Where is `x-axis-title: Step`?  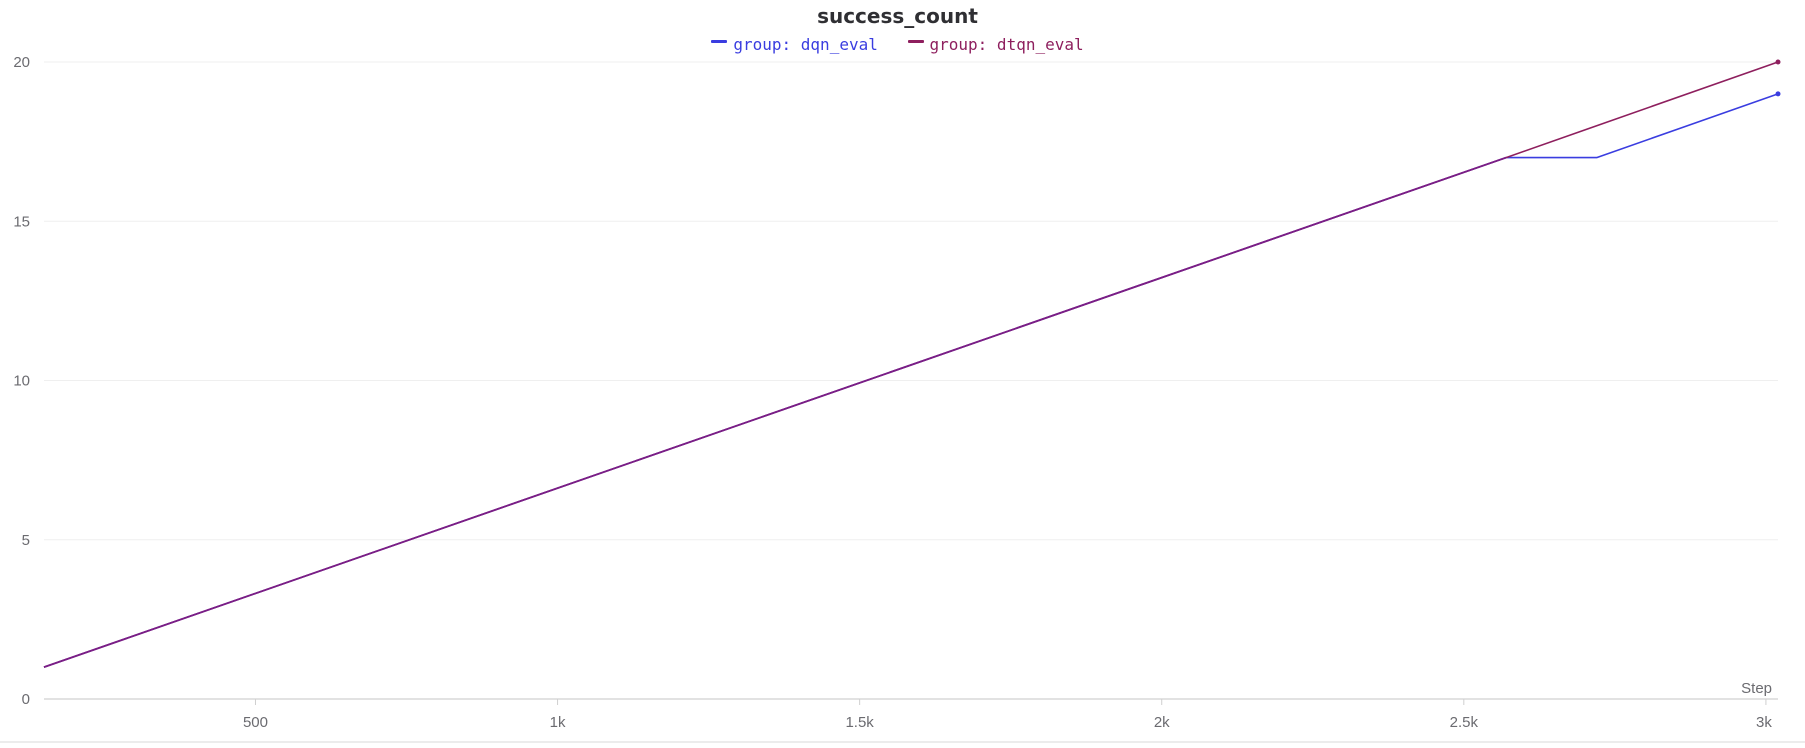 x-axis-title: Step is located at coordinates (1756, 688).